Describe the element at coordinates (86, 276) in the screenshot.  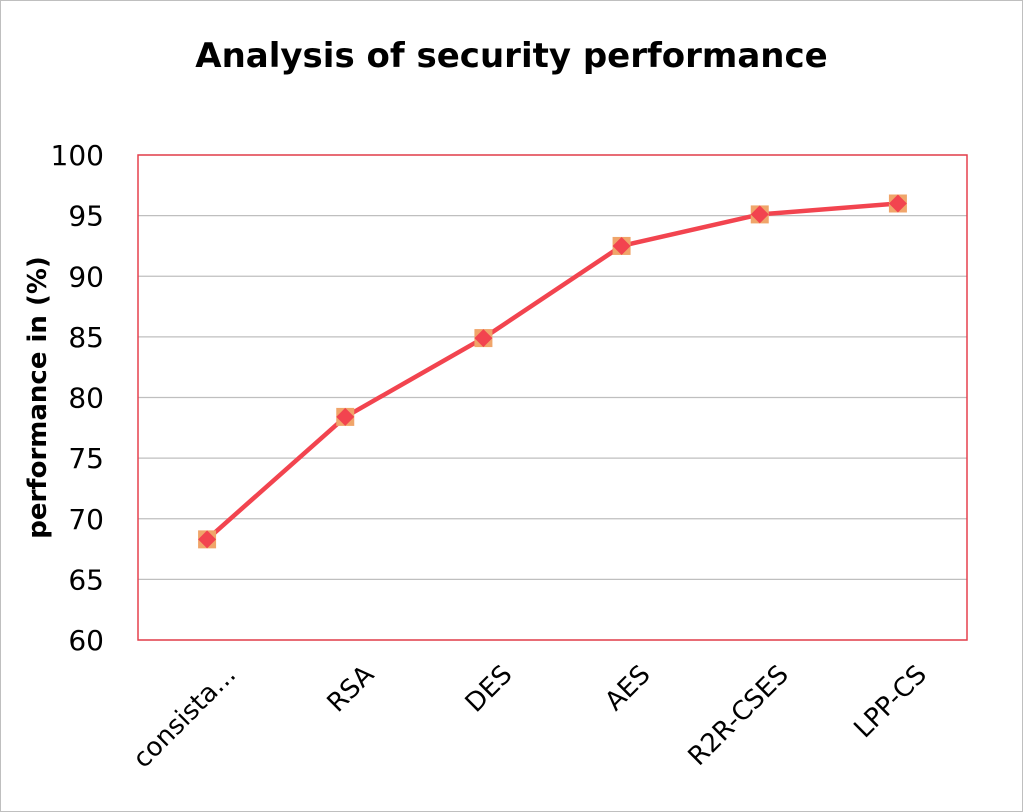
I see `y-tick-label: 90` at that location.